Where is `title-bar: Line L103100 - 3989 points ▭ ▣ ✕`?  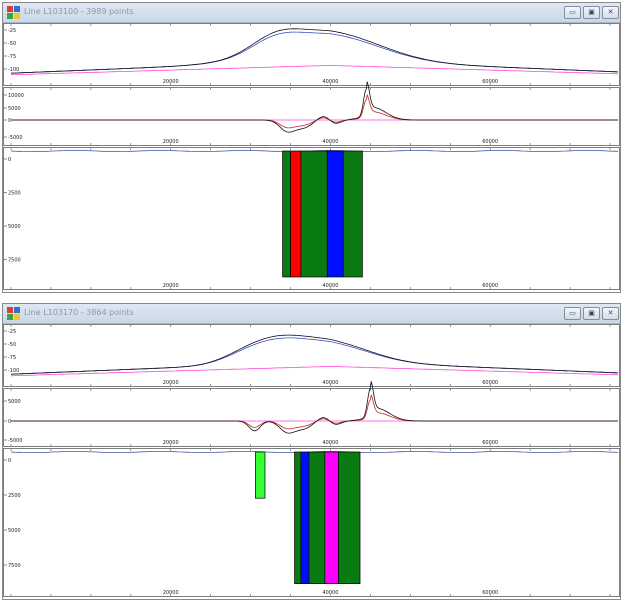
title-bar: Line L103100 - 3989 points ▭ ▣ ✕ is located at coordinates (311, 13).